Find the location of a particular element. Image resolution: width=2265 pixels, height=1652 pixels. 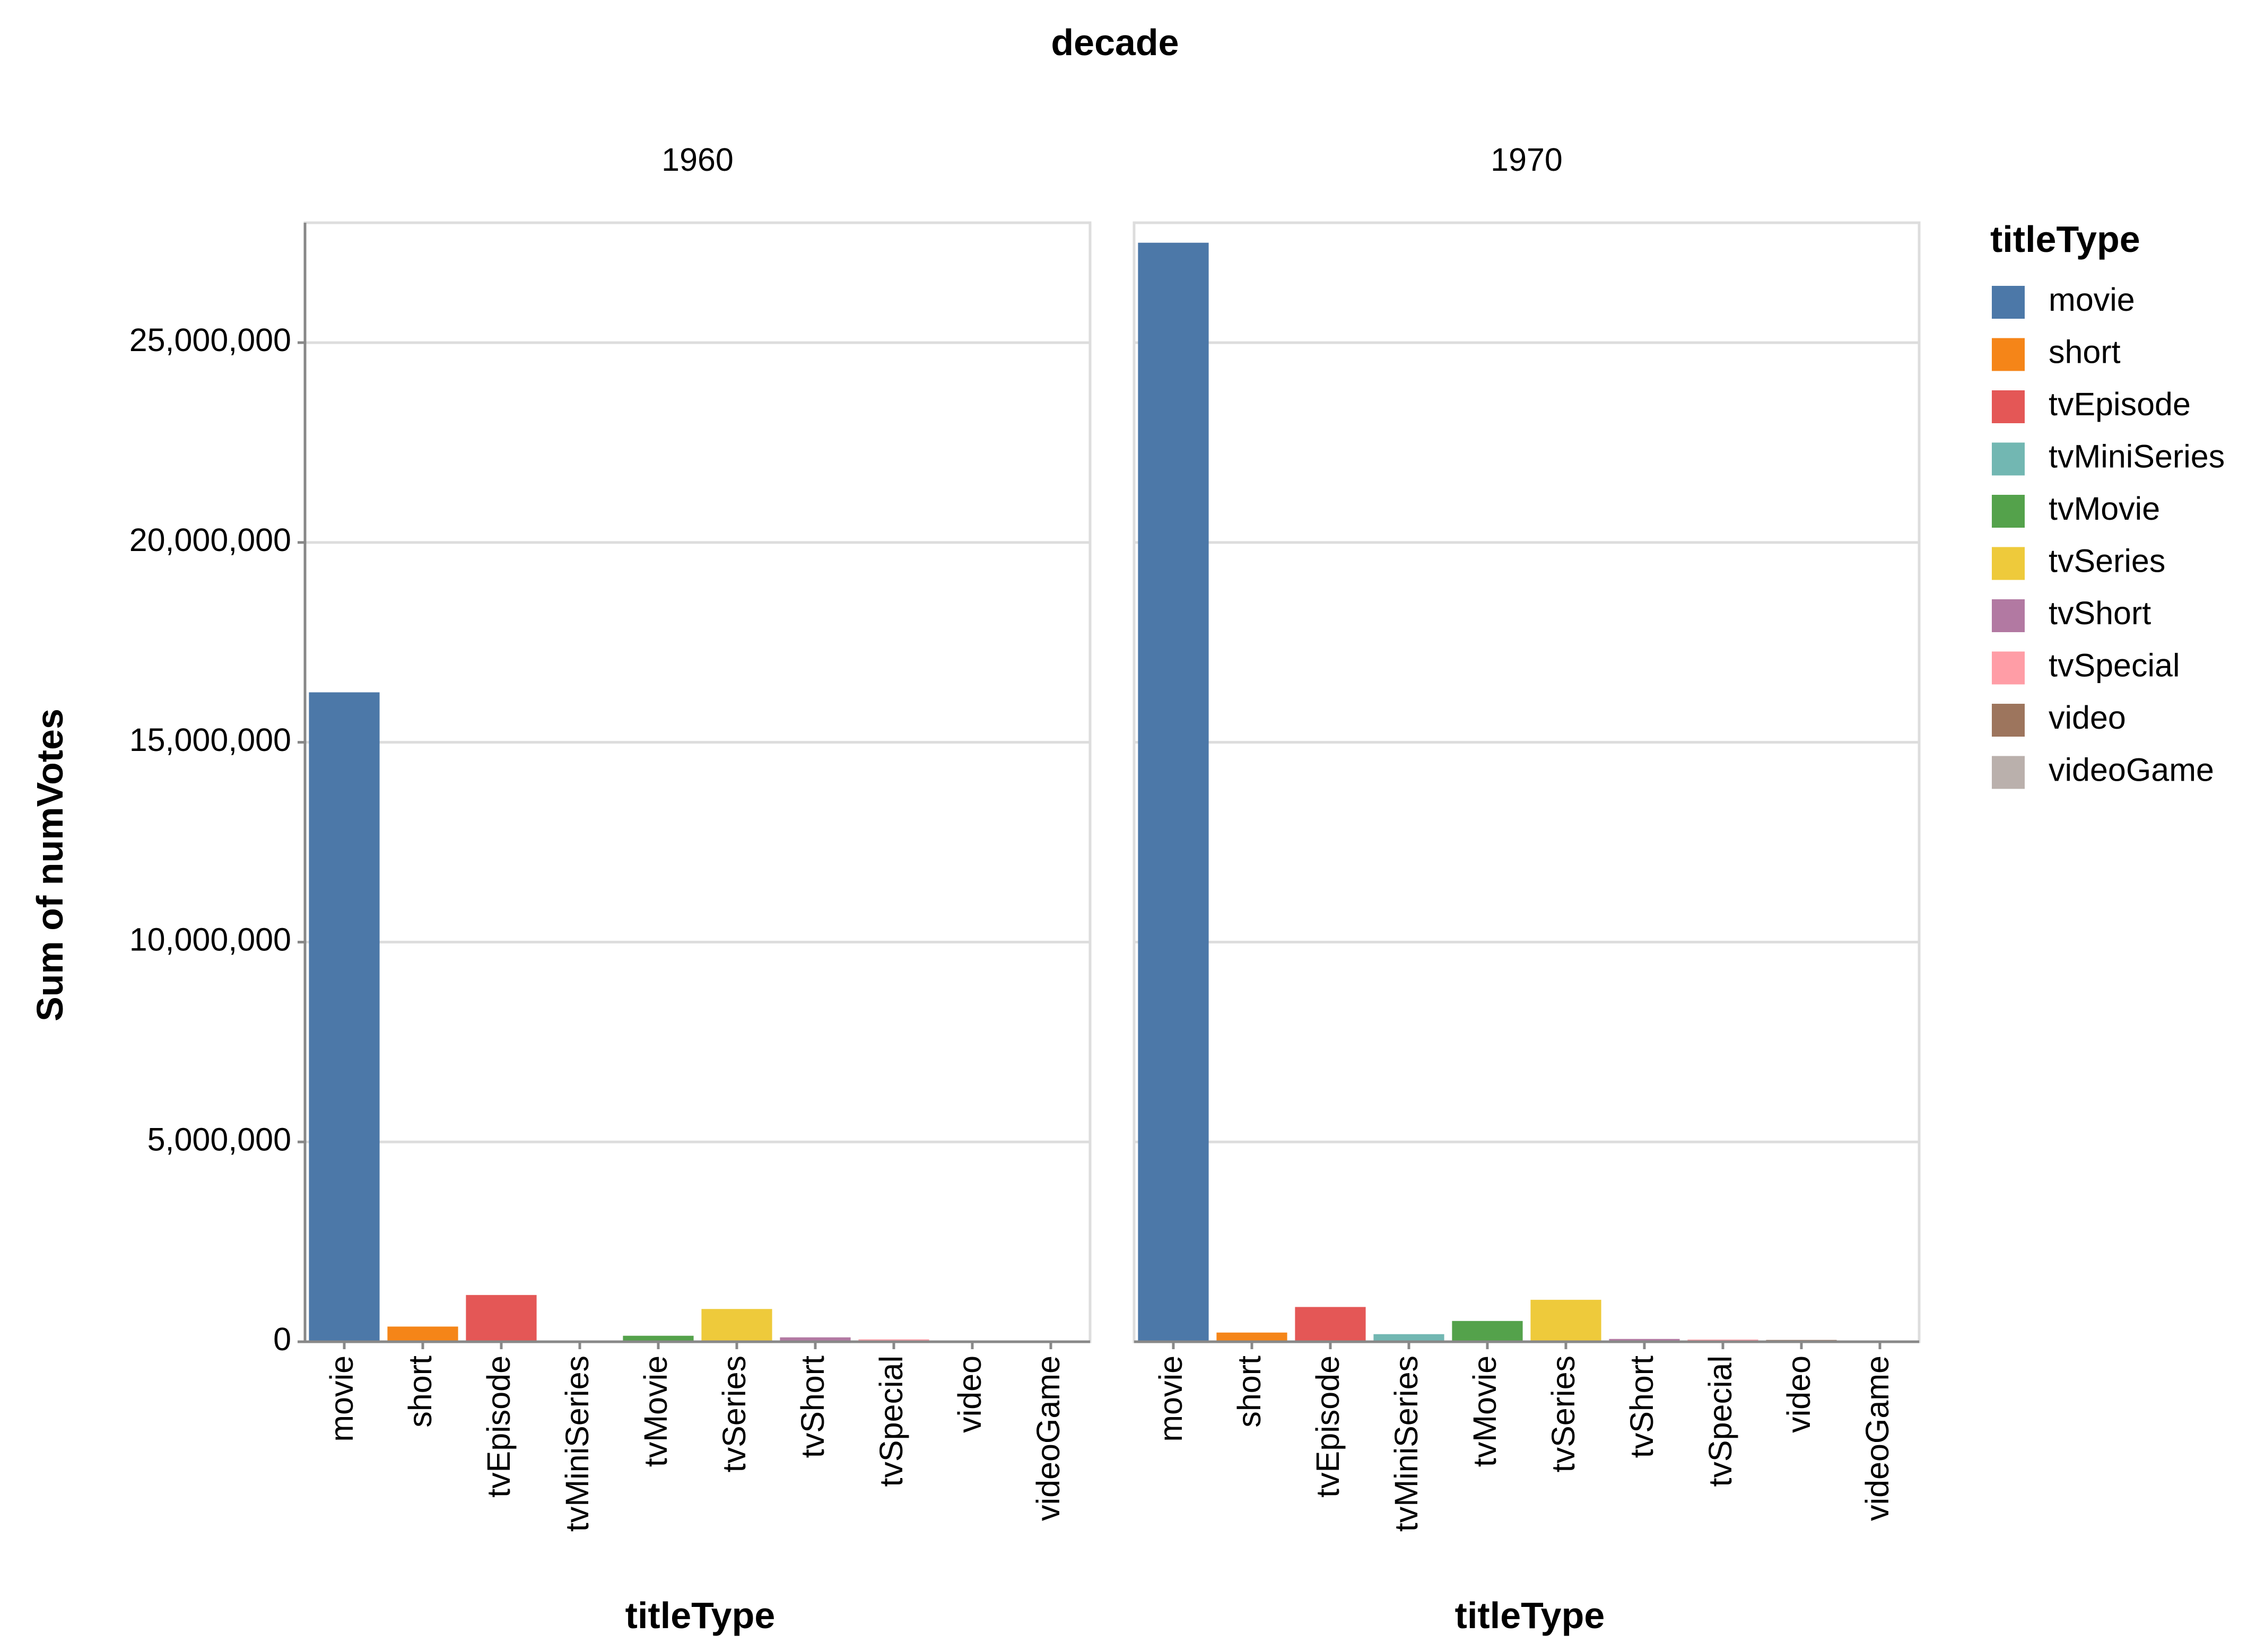

legend-swatch-tvSeries is located at coordinates (2009, 564).